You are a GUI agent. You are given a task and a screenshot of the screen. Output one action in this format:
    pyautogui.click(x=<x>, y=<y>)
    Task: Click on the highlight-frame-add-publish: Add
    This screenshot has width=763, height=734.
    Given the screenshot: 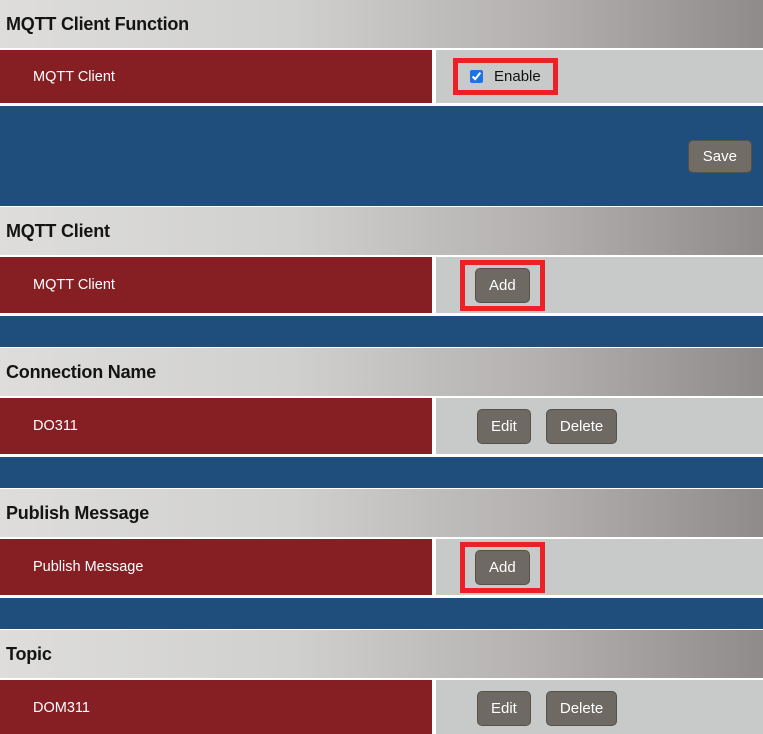 What is the action you would take?
    pyautogui.click(x=502, y=567)
    